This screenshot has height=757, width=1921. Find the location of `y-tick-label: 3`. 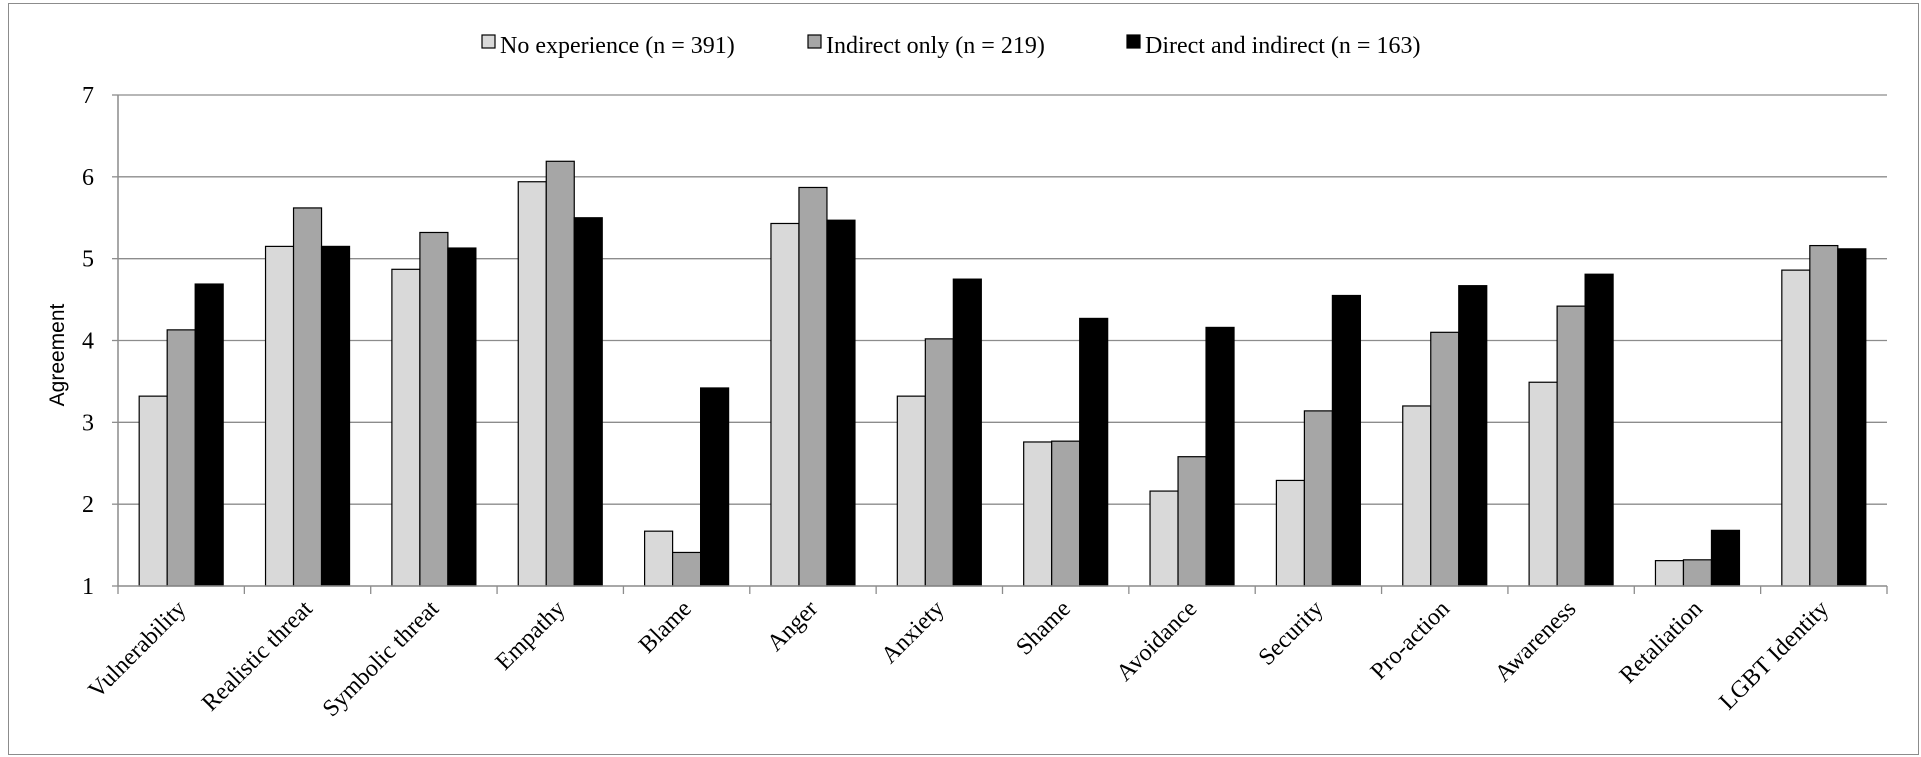

y-tick-label: 3 is located at coordinates (88, 423).